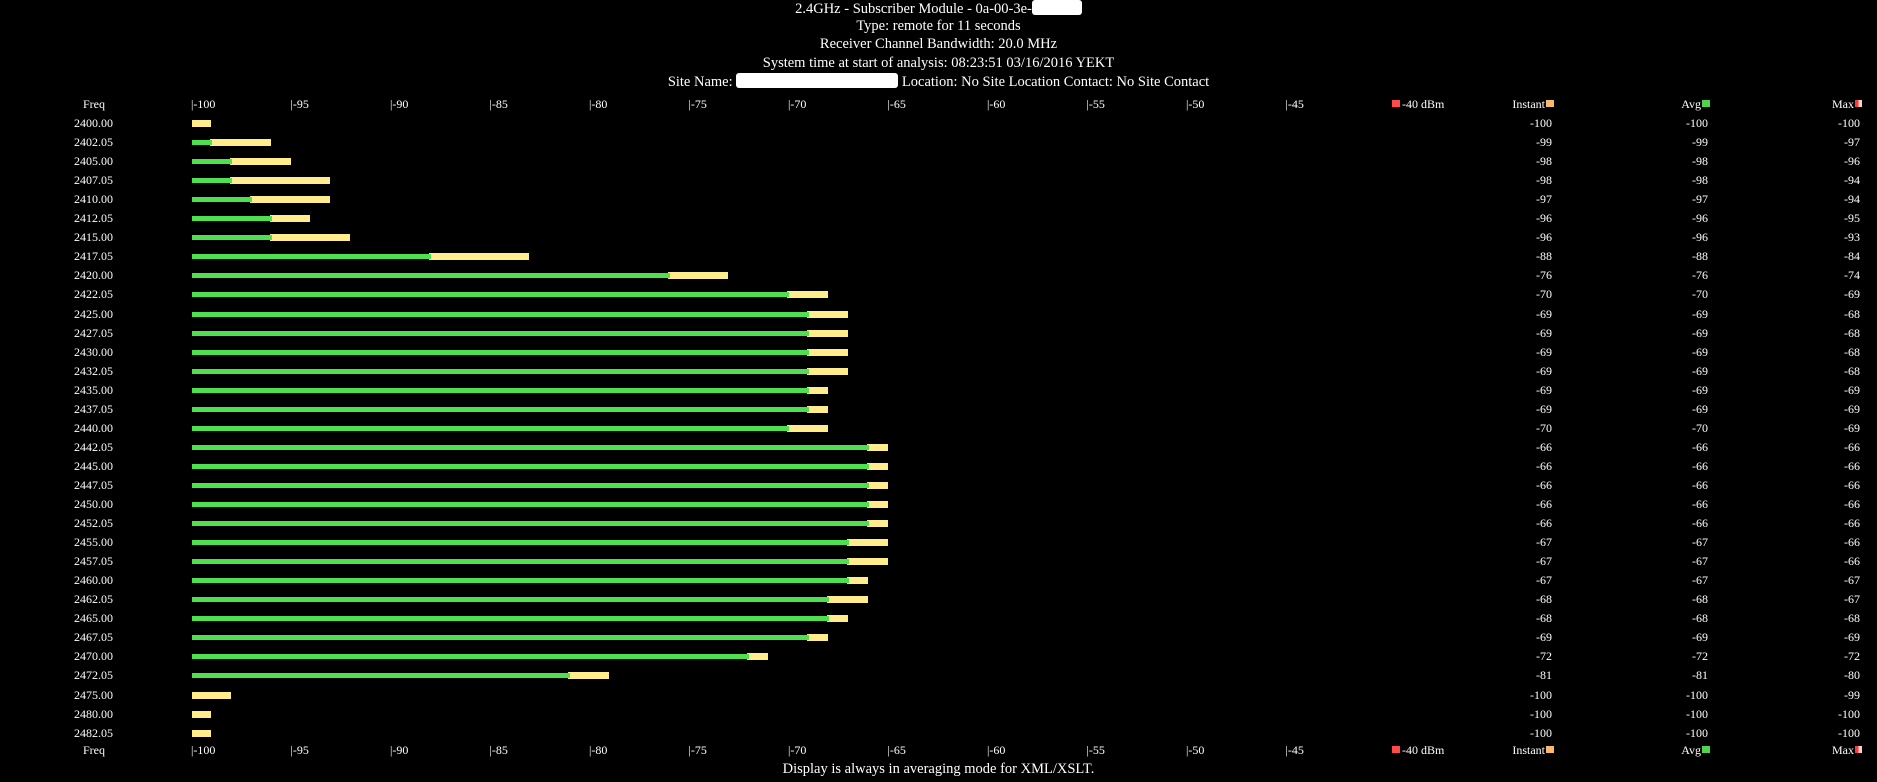 The height and width of the screenshot is (782, 1877). What do you see at coordinates (93, 199) in the screenshot?
I see `freq-label: 2410.00` at bounding box center [93, 199].